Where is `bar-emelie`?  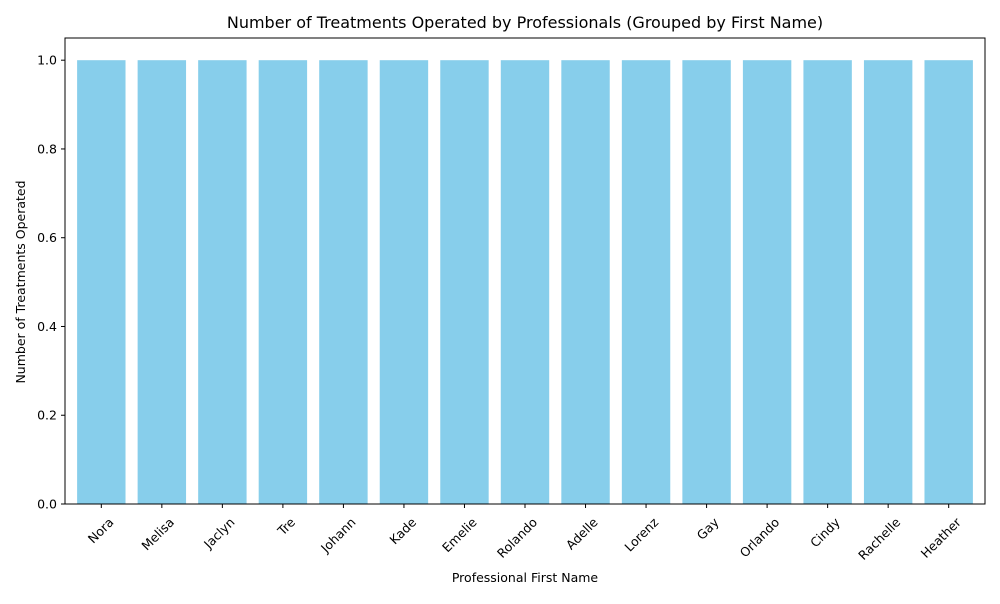
bar-emelie is located at coordinates (464, 282).